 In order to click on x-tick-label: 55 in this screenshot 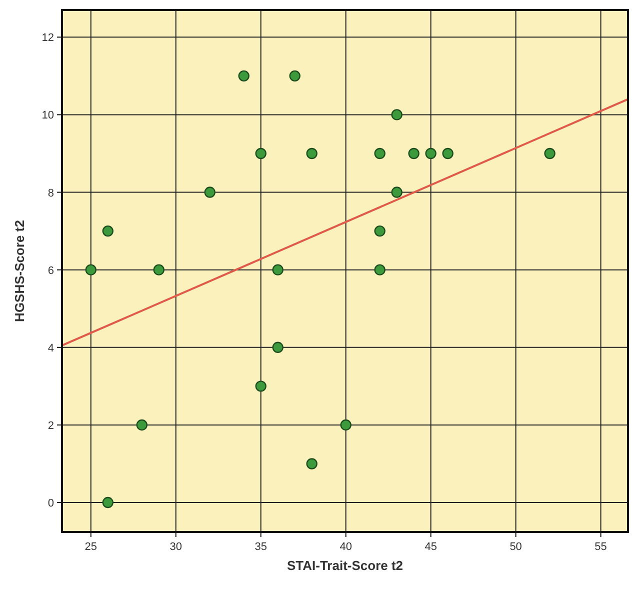, I will do `click(600, 547)`.